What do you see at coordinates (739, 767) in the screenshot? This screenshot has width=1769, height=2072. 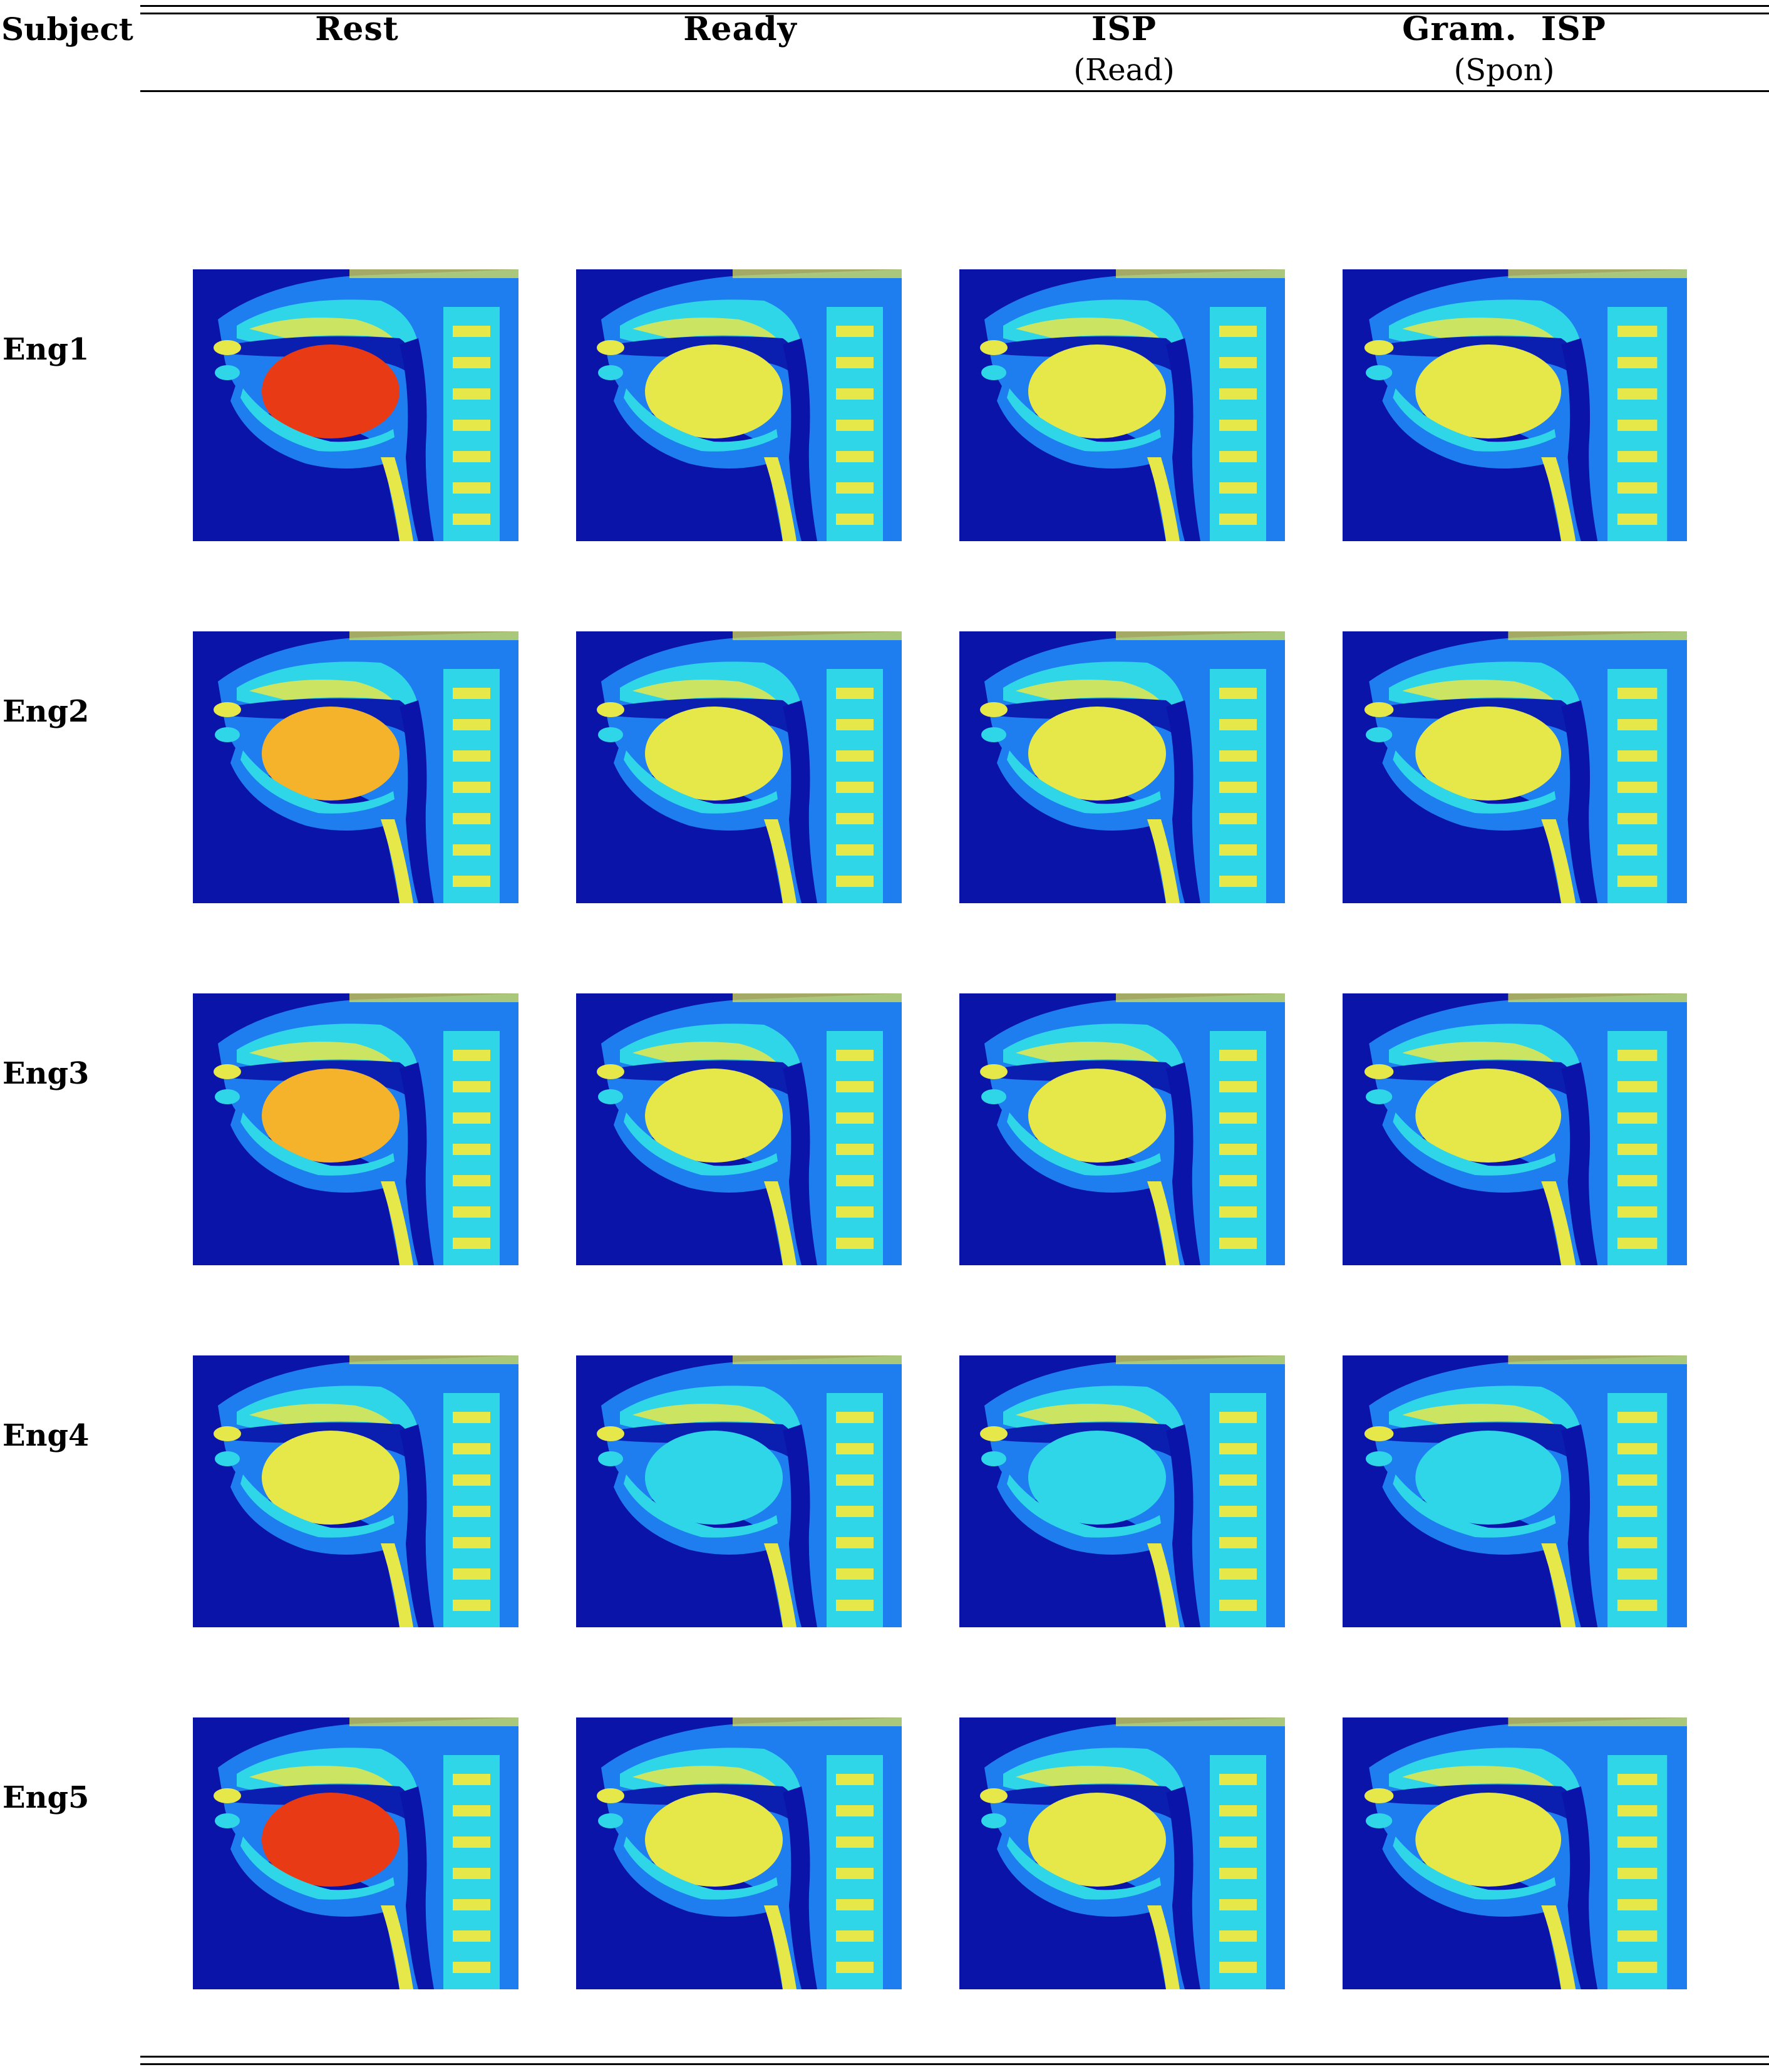 I see `mri-image-eng2-ready` at bounding box center [739, 767].